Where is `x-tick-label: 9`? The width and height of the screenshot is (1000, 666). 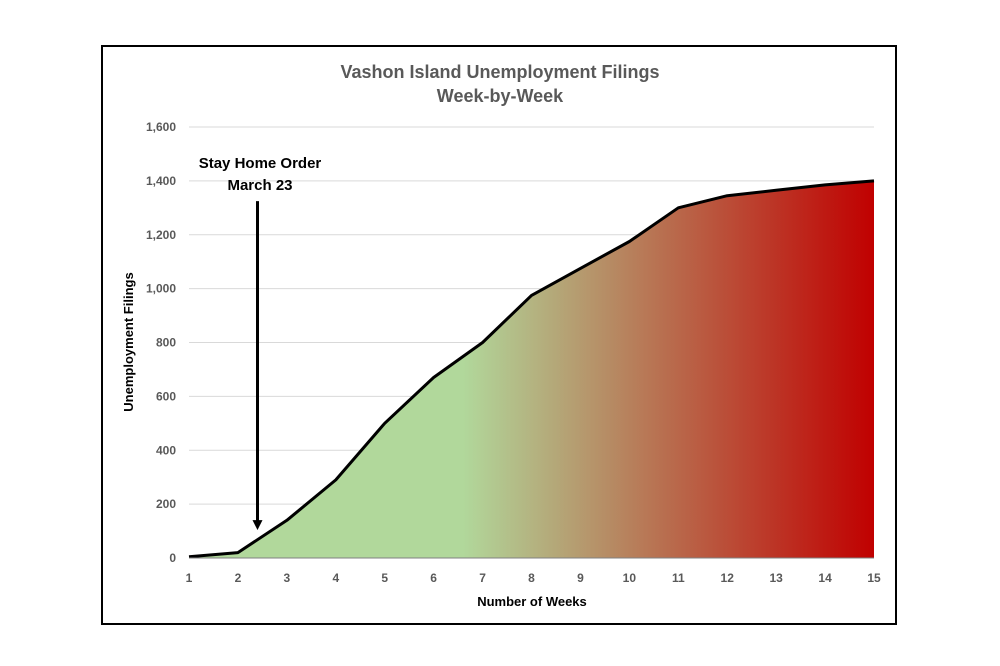 x-tick-label: 9 is located at coordinates (580, 578).